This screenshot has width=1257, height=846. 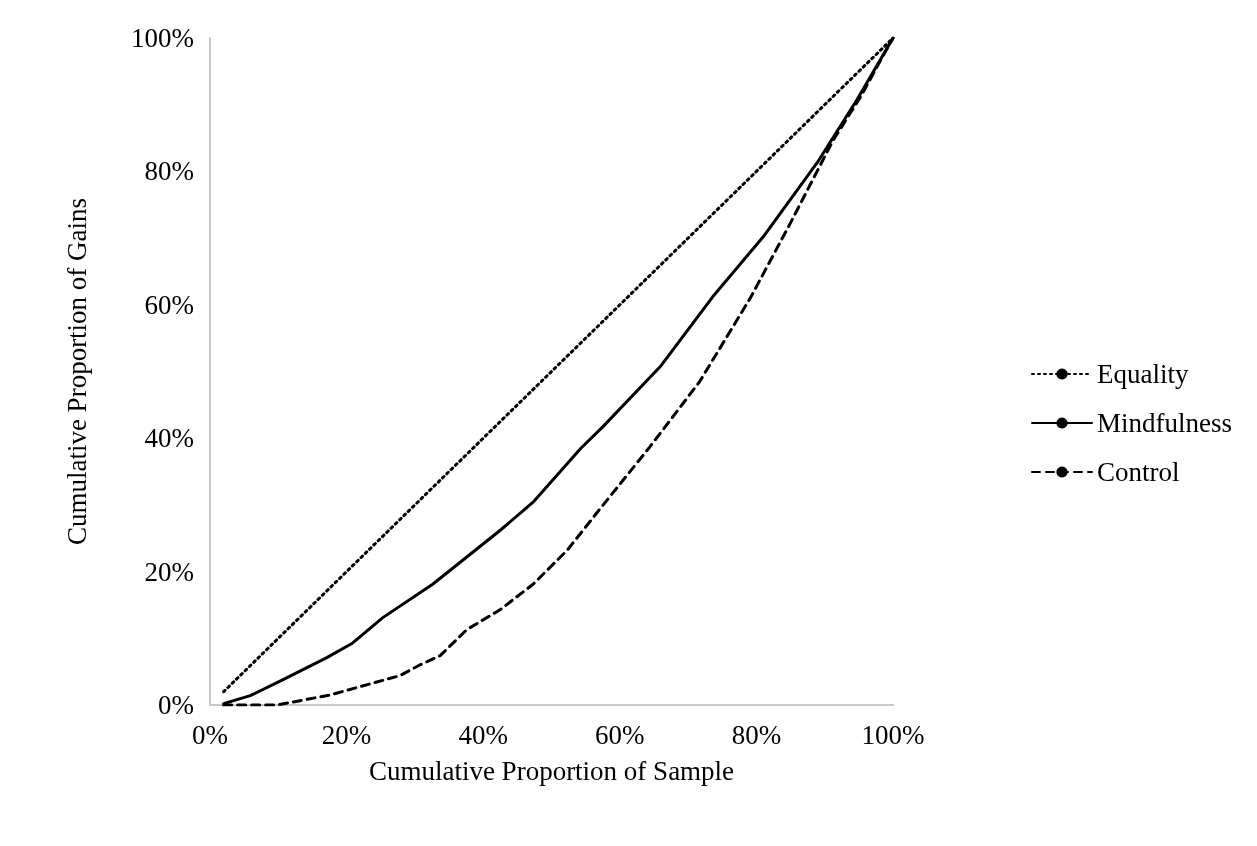 I want to click on x-axis-title: Cumulative Proportion of Sample, so click(x=551, y=770).